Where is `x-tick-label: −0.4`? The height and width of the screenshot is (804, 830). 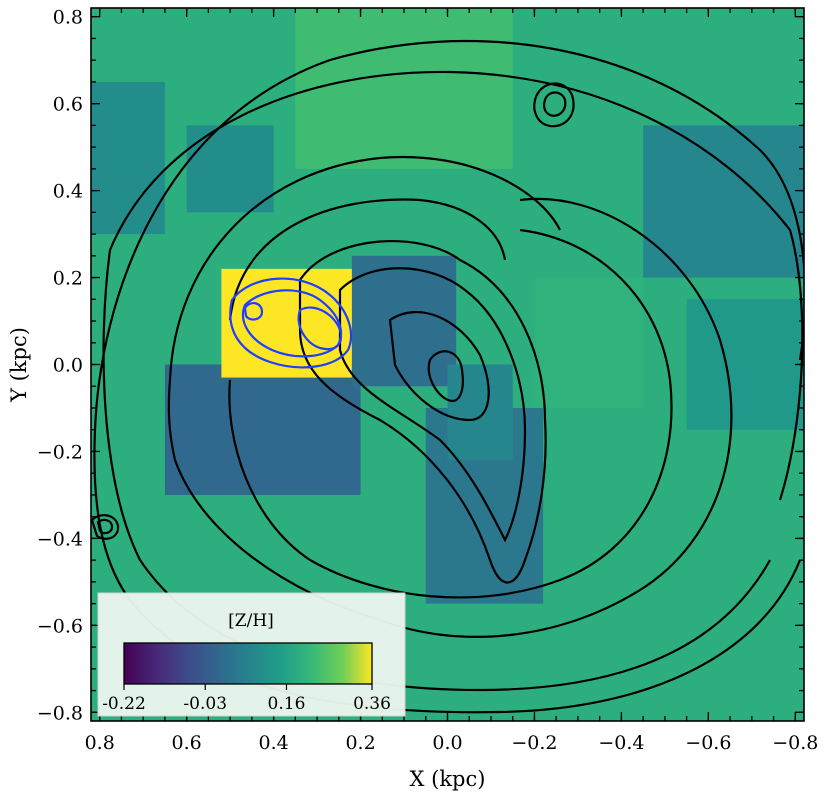 x-tick-label: −0.4 is located at coordinates (621, 743).